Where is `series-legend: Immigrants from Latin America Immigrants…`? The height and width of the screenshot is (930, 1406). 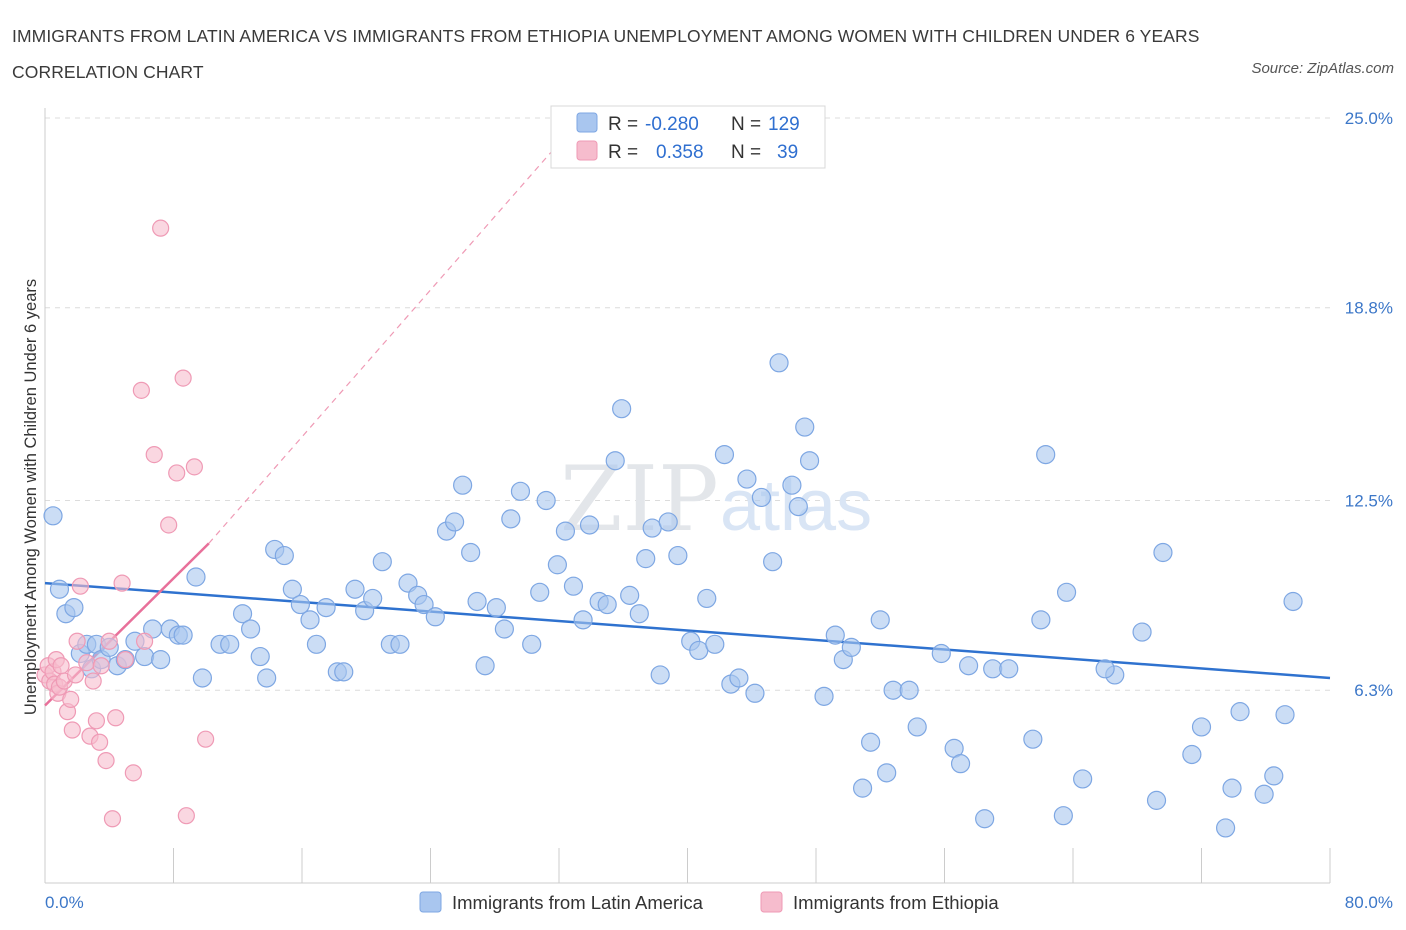
series-legend: Immigrants from Latin America Immigrants… is located at coordinates (709, 902).